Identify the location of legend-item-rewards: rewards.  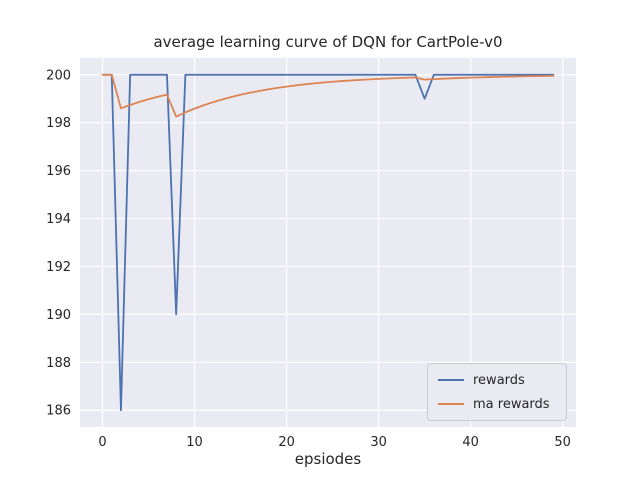
(494, 380).